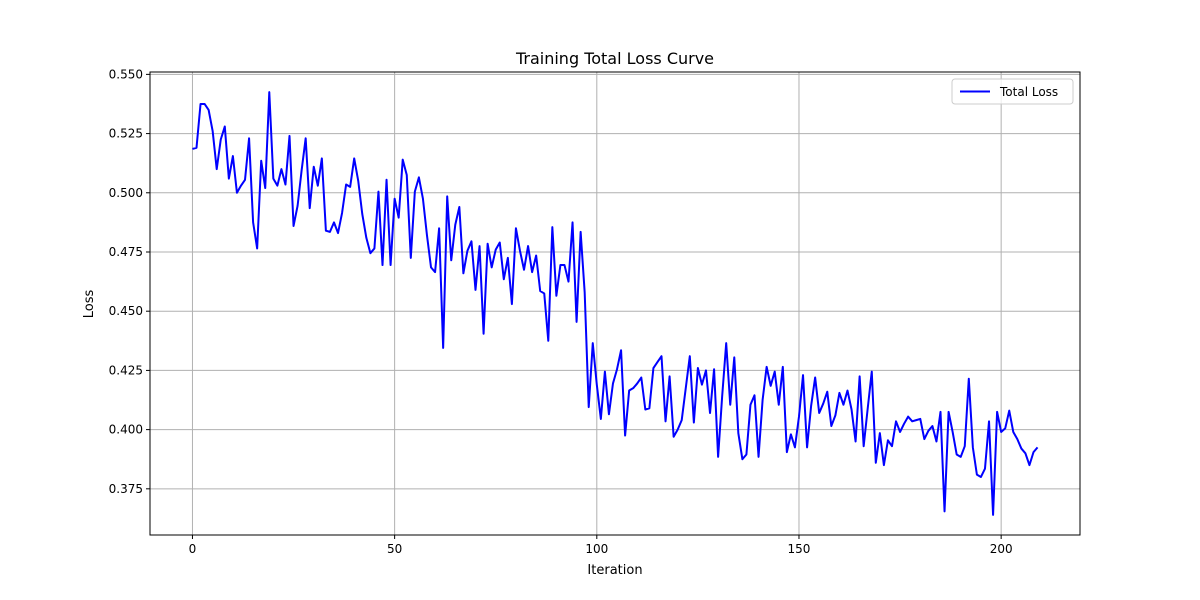 Image resolution: width=1200 pixels, height=600 pixels. What do you see at coordinates (126, 193) in the screenshot?
I see `y-tick-label: 0.500` at bounding box center [126, 193].